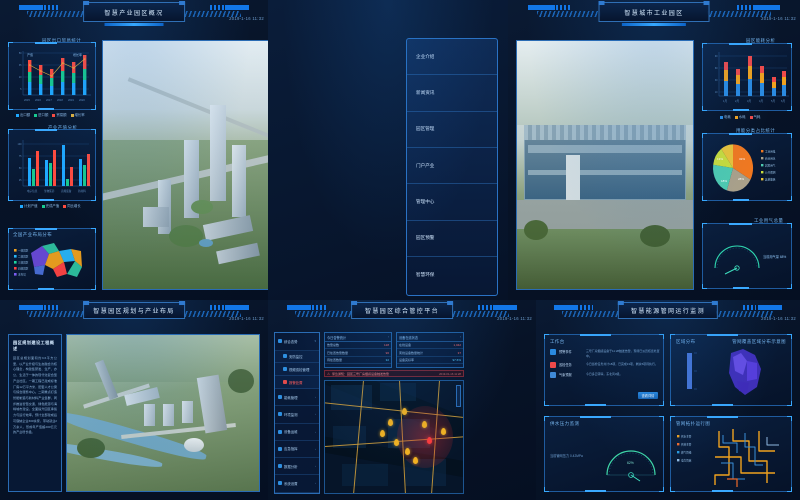 The image size is (800, 500). What do you see at coordinates (430, 346) in the screenshot?
I see `table-row: 在线设备 1,042` at bounding box center [430, 346].